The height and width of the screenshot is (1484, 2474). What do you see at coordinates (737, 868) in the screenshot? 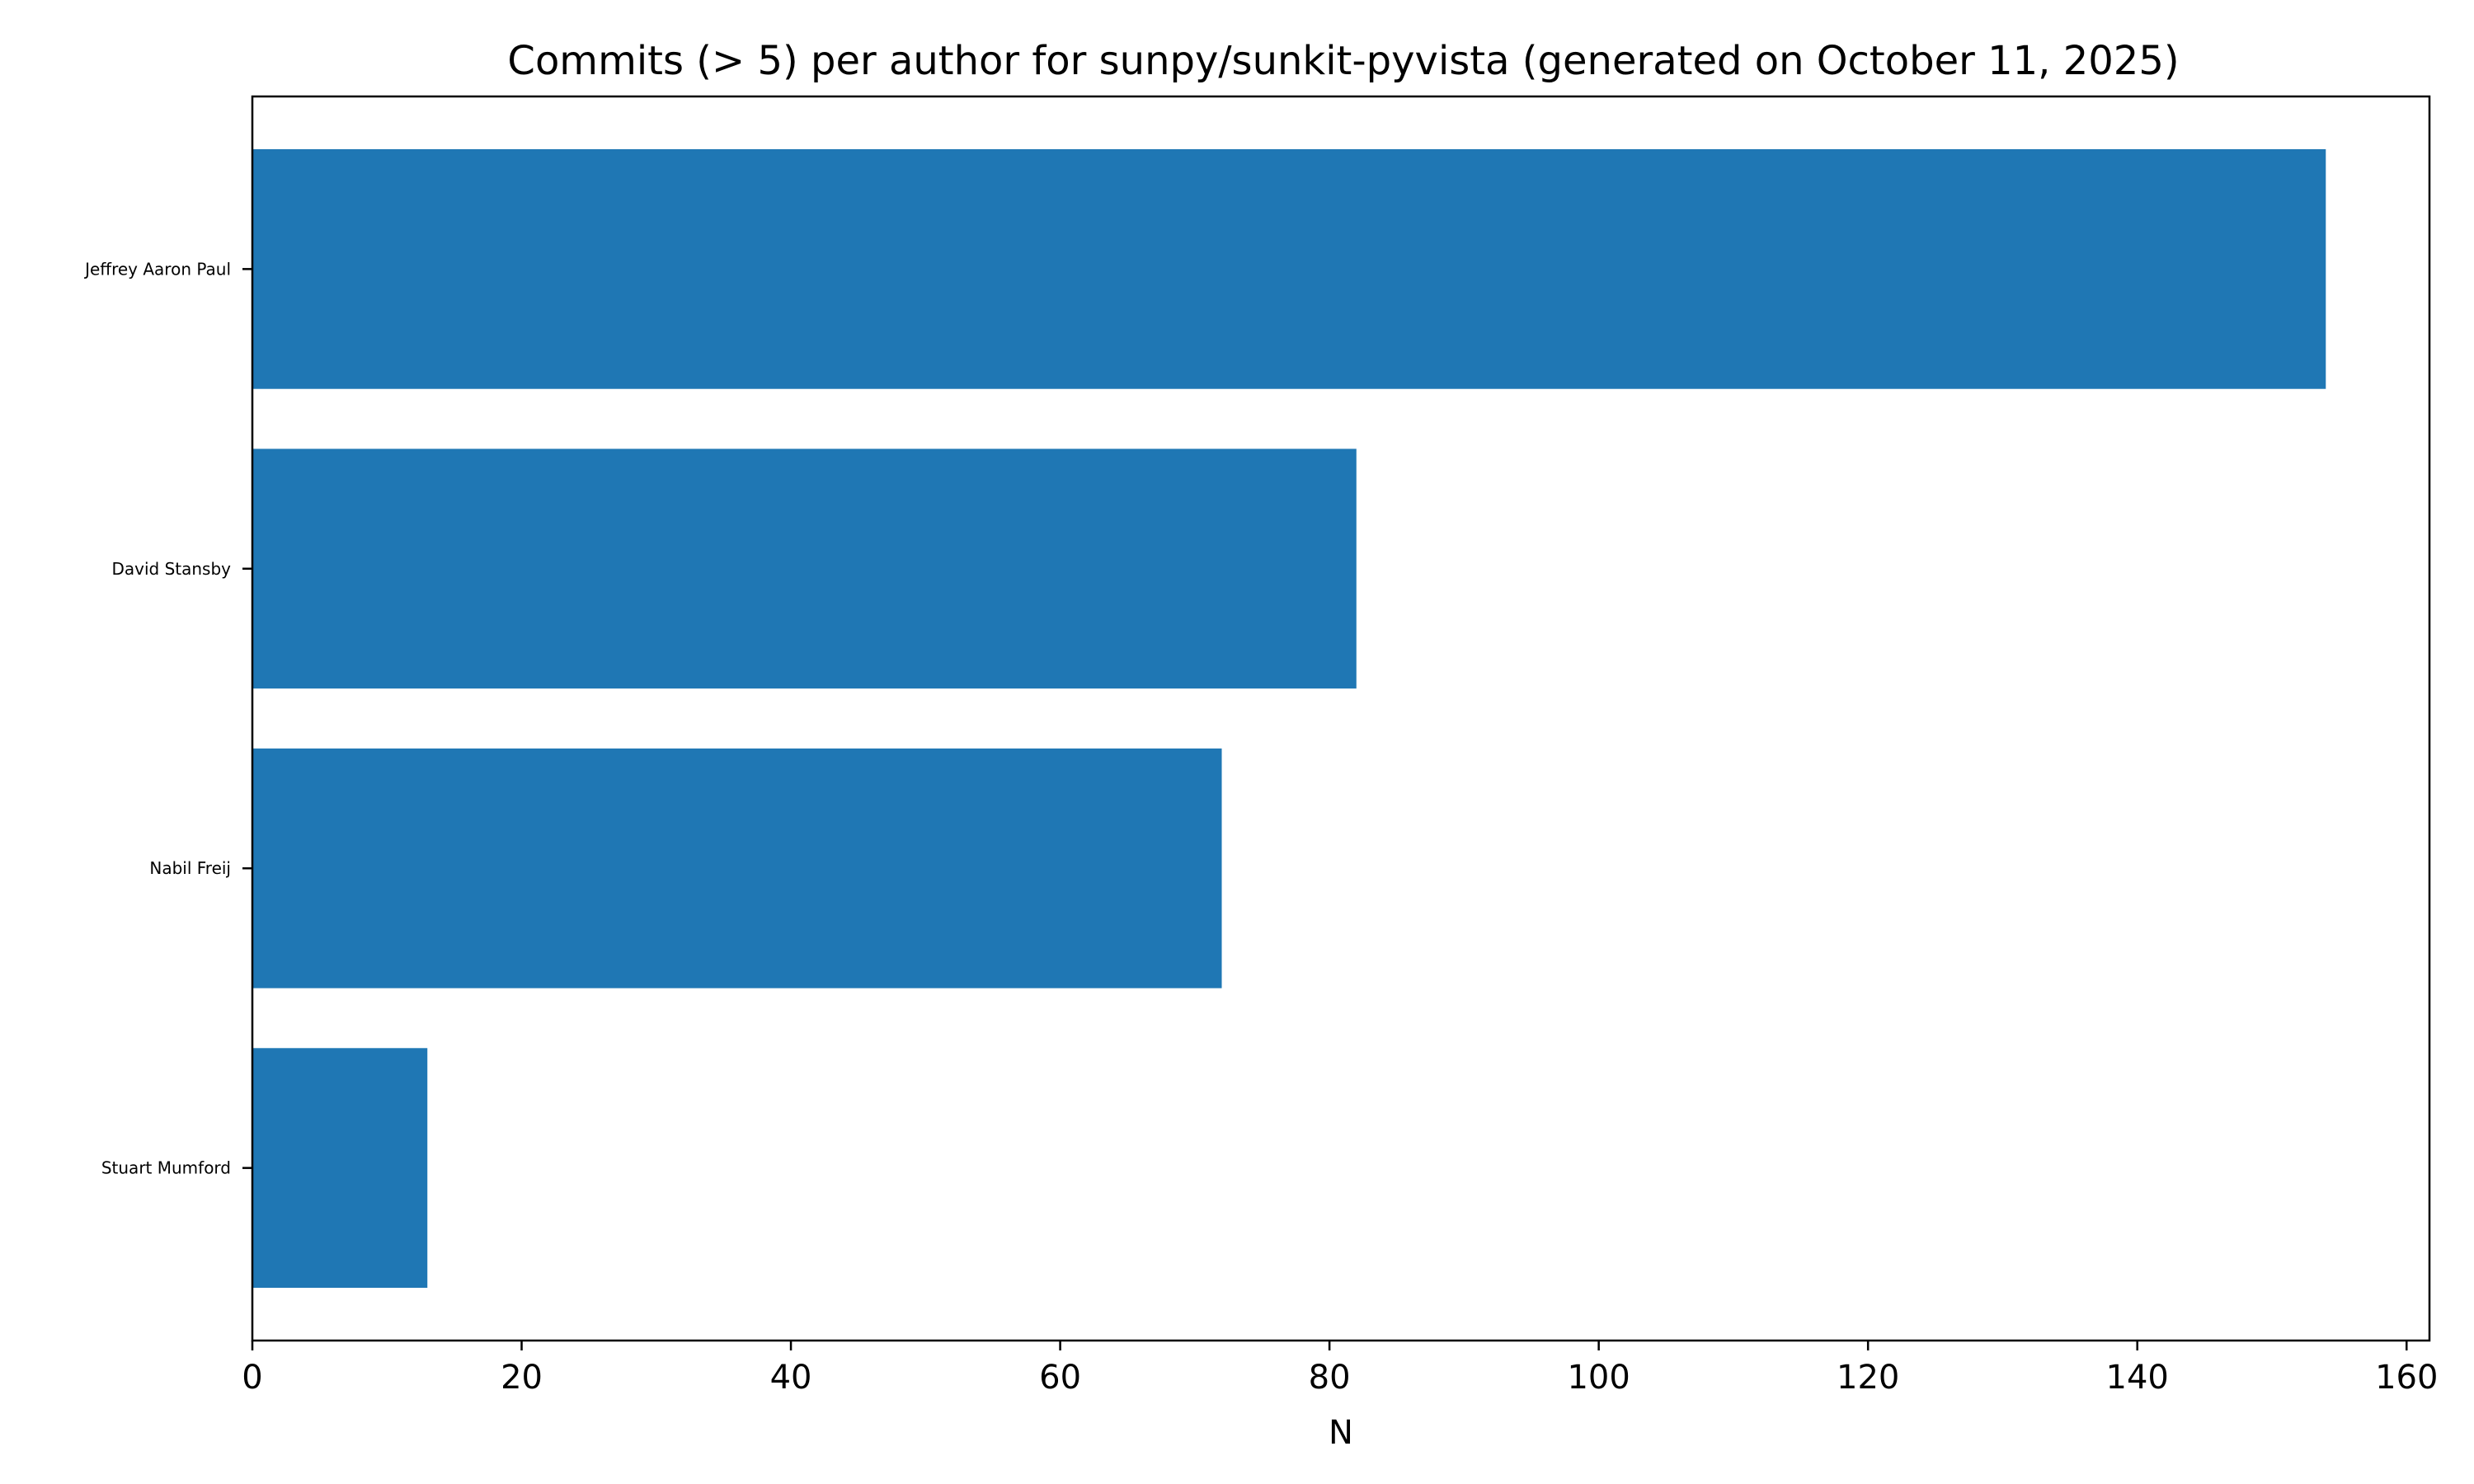
I see `bar-nabil-freij` at bounding box center [737, 868].